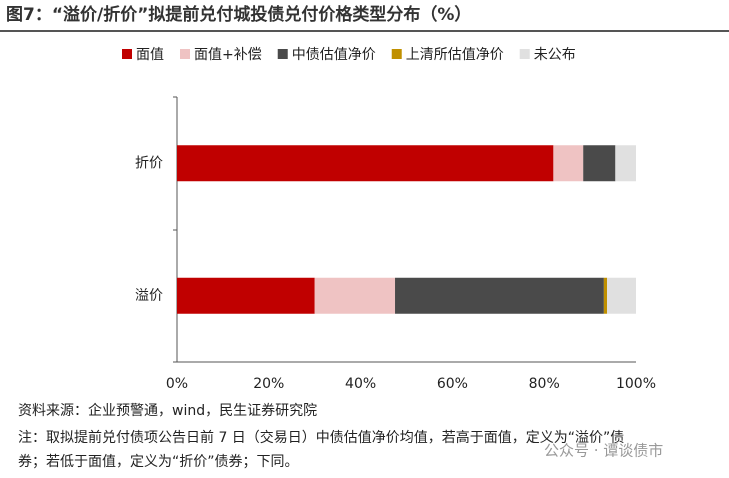 Image resolution: width=729 pixels, height=478 pixels. What do you see at coordinates (334, 55) in the screenshot?
I see `legend-label: 中债估值净价` at bounding box center [334, 55].